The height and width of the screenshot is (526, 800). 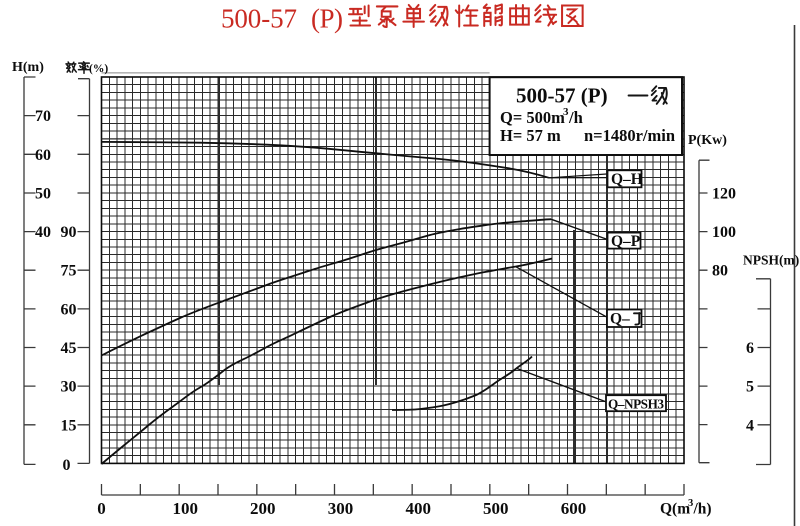 I want to click on svg-text: NPSH(m), so click(x=771, y=260).